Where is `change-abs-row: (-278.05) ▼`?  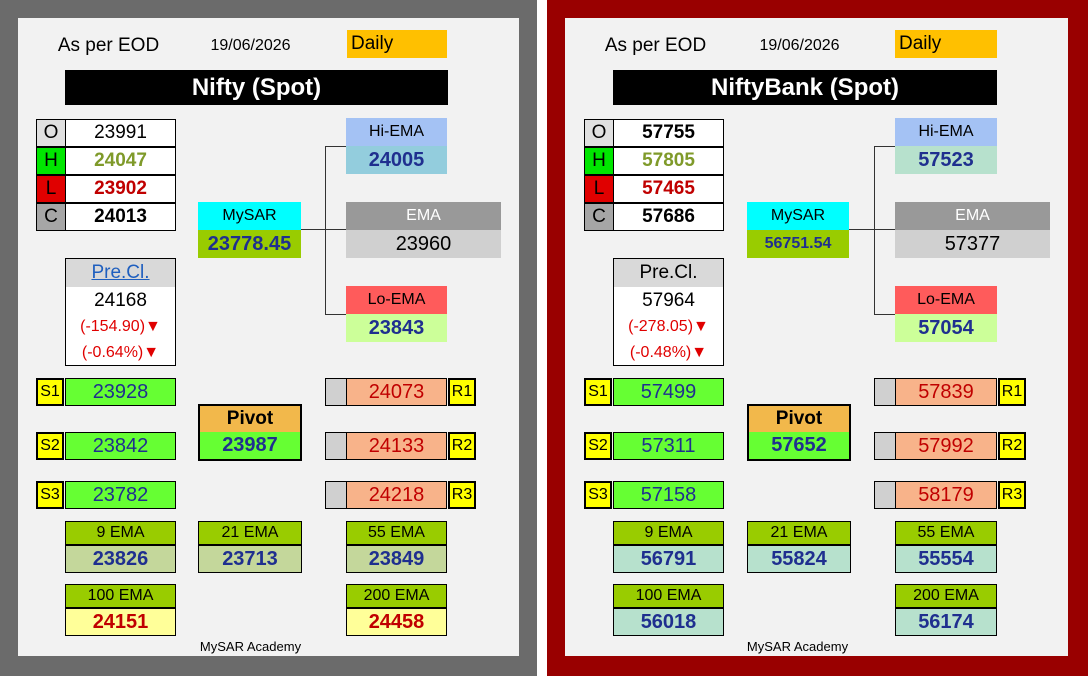 change-abs-row: (-278.05) ▼ is located at coordinates (668, 327).